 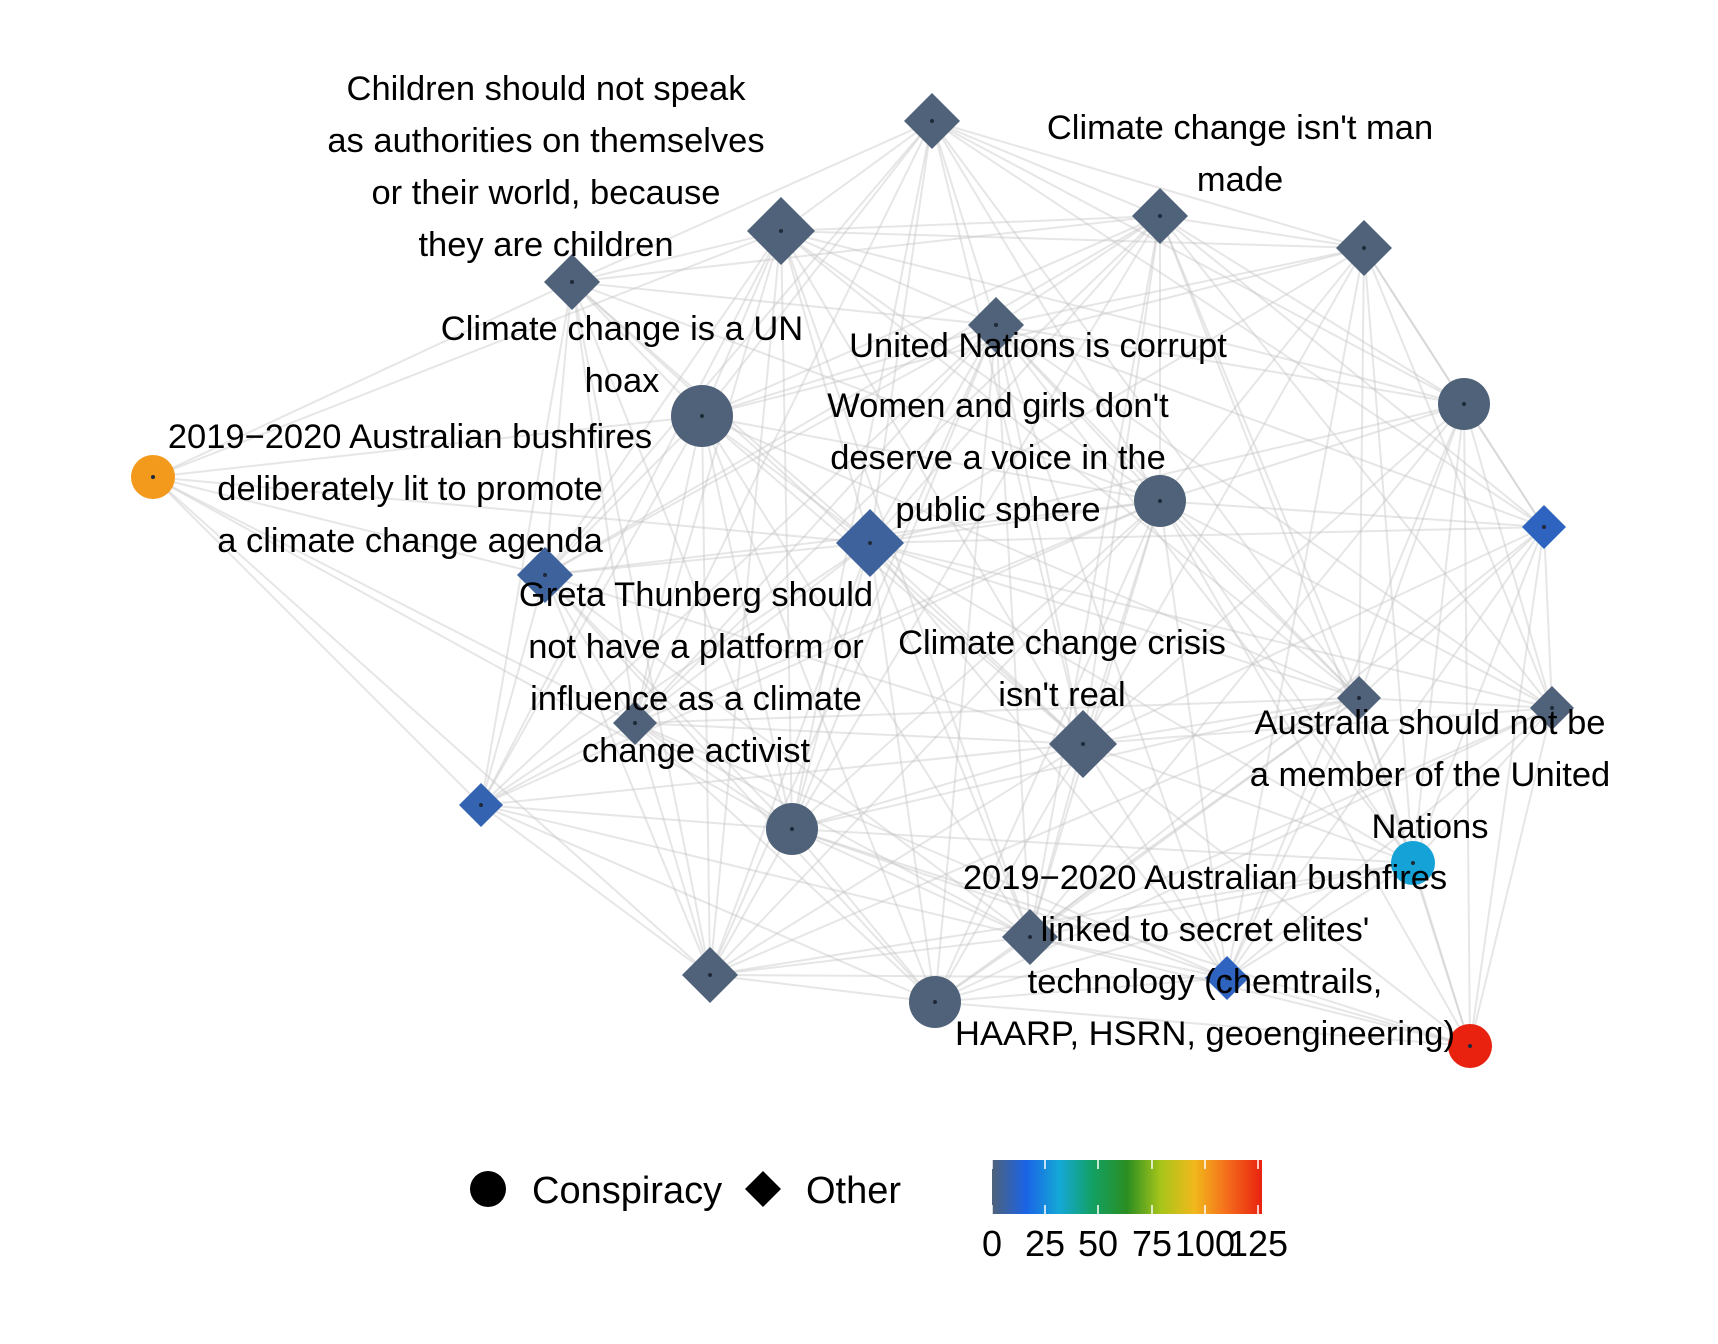 What do you see at coordinates (1240, 128) in the screenshot?
I see `node-label: Climate change isn't man` at bounding box center [1240, 128].